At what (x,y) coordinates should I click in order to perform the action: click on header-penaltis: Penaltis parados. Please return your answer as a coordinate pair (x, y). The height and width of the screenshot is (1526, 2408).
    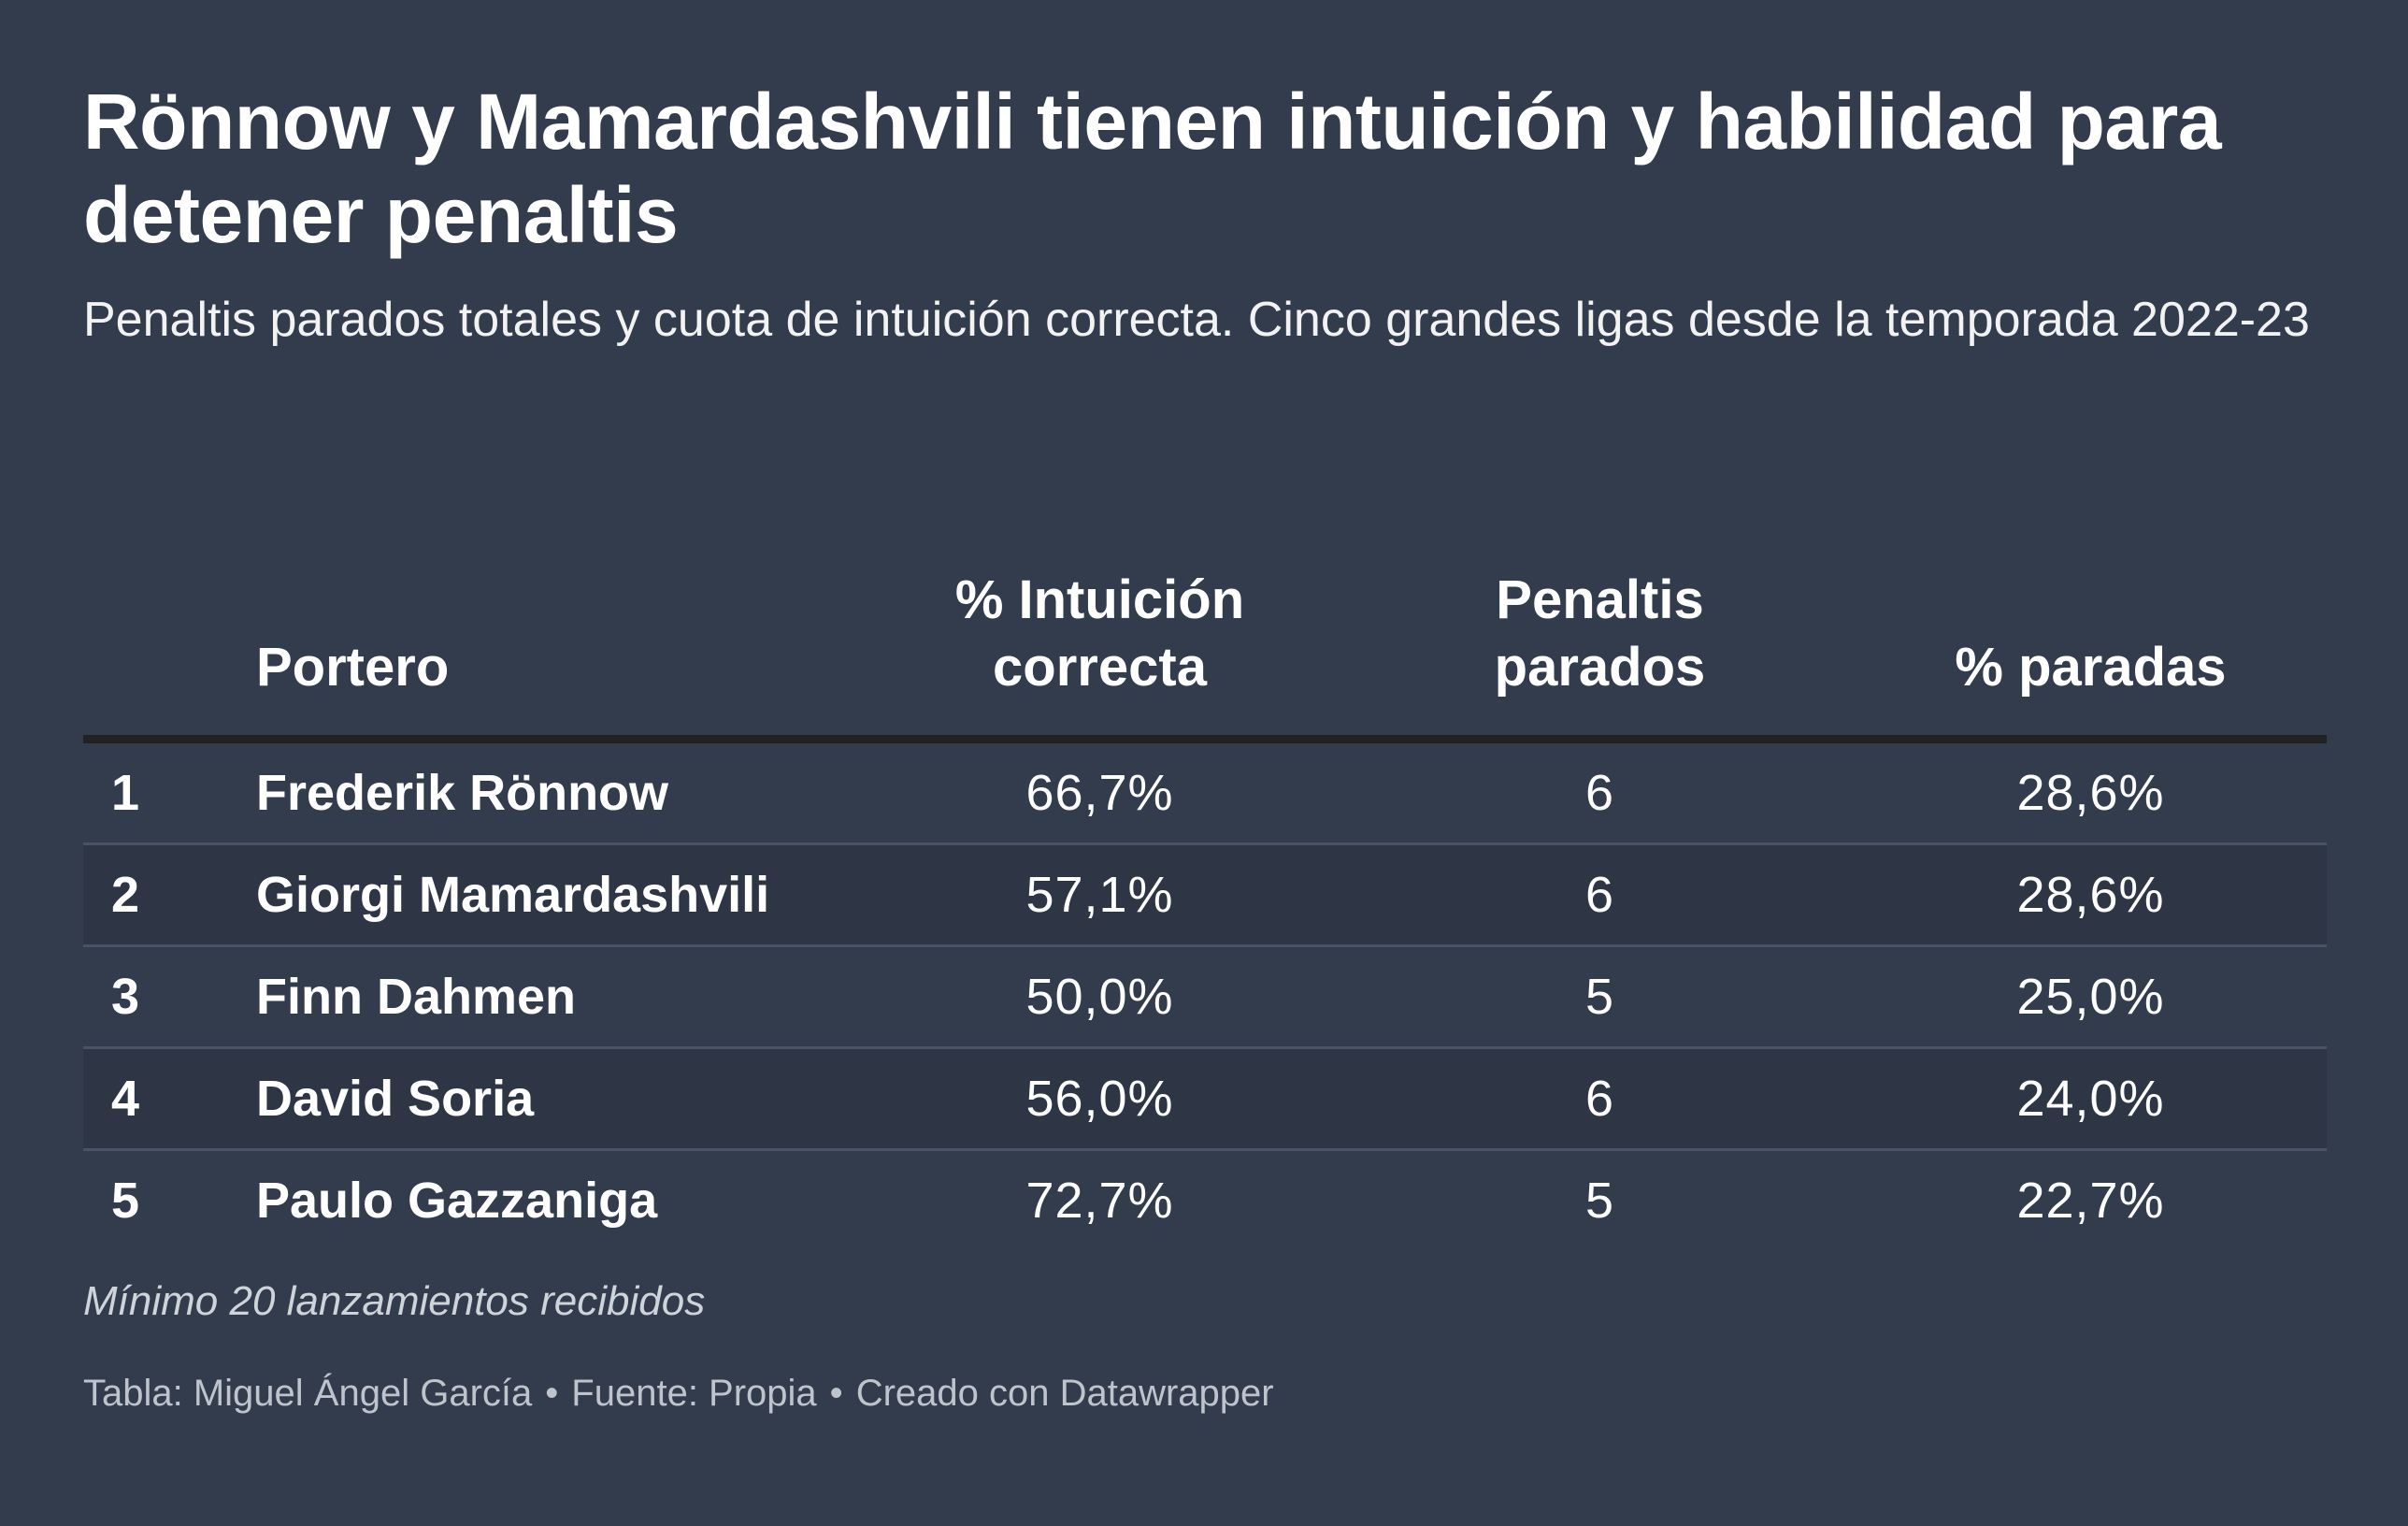
    Looking at the image, I should click on (1600, 638).